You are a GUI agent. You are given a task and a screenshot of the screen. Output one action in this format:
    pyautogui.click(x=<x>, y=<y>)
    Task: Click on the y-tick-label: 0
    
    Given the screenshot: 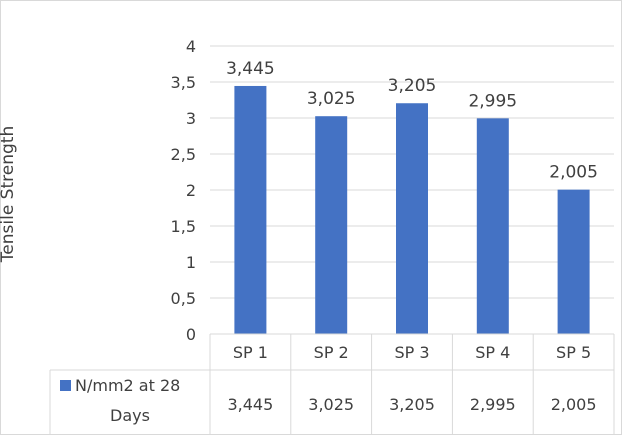 What is the action you would take?
    pyautogui.click(x=191, y=334)
    